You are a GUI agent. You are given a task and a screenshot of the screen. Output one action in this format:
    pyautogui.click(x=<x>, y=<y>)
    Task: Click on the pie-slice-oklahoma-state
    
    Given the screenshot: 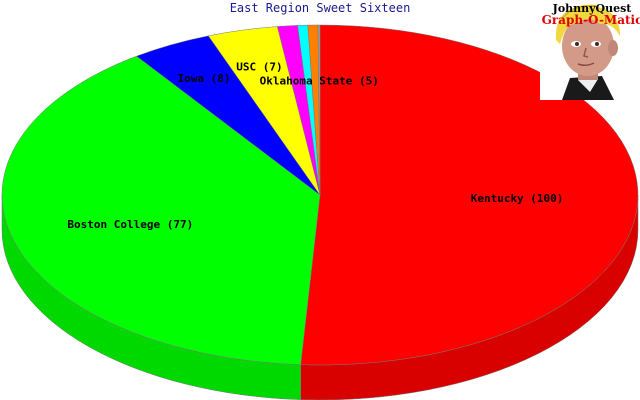 What is the action you would take?
    pyautogui.click(x=319, y=110)
    